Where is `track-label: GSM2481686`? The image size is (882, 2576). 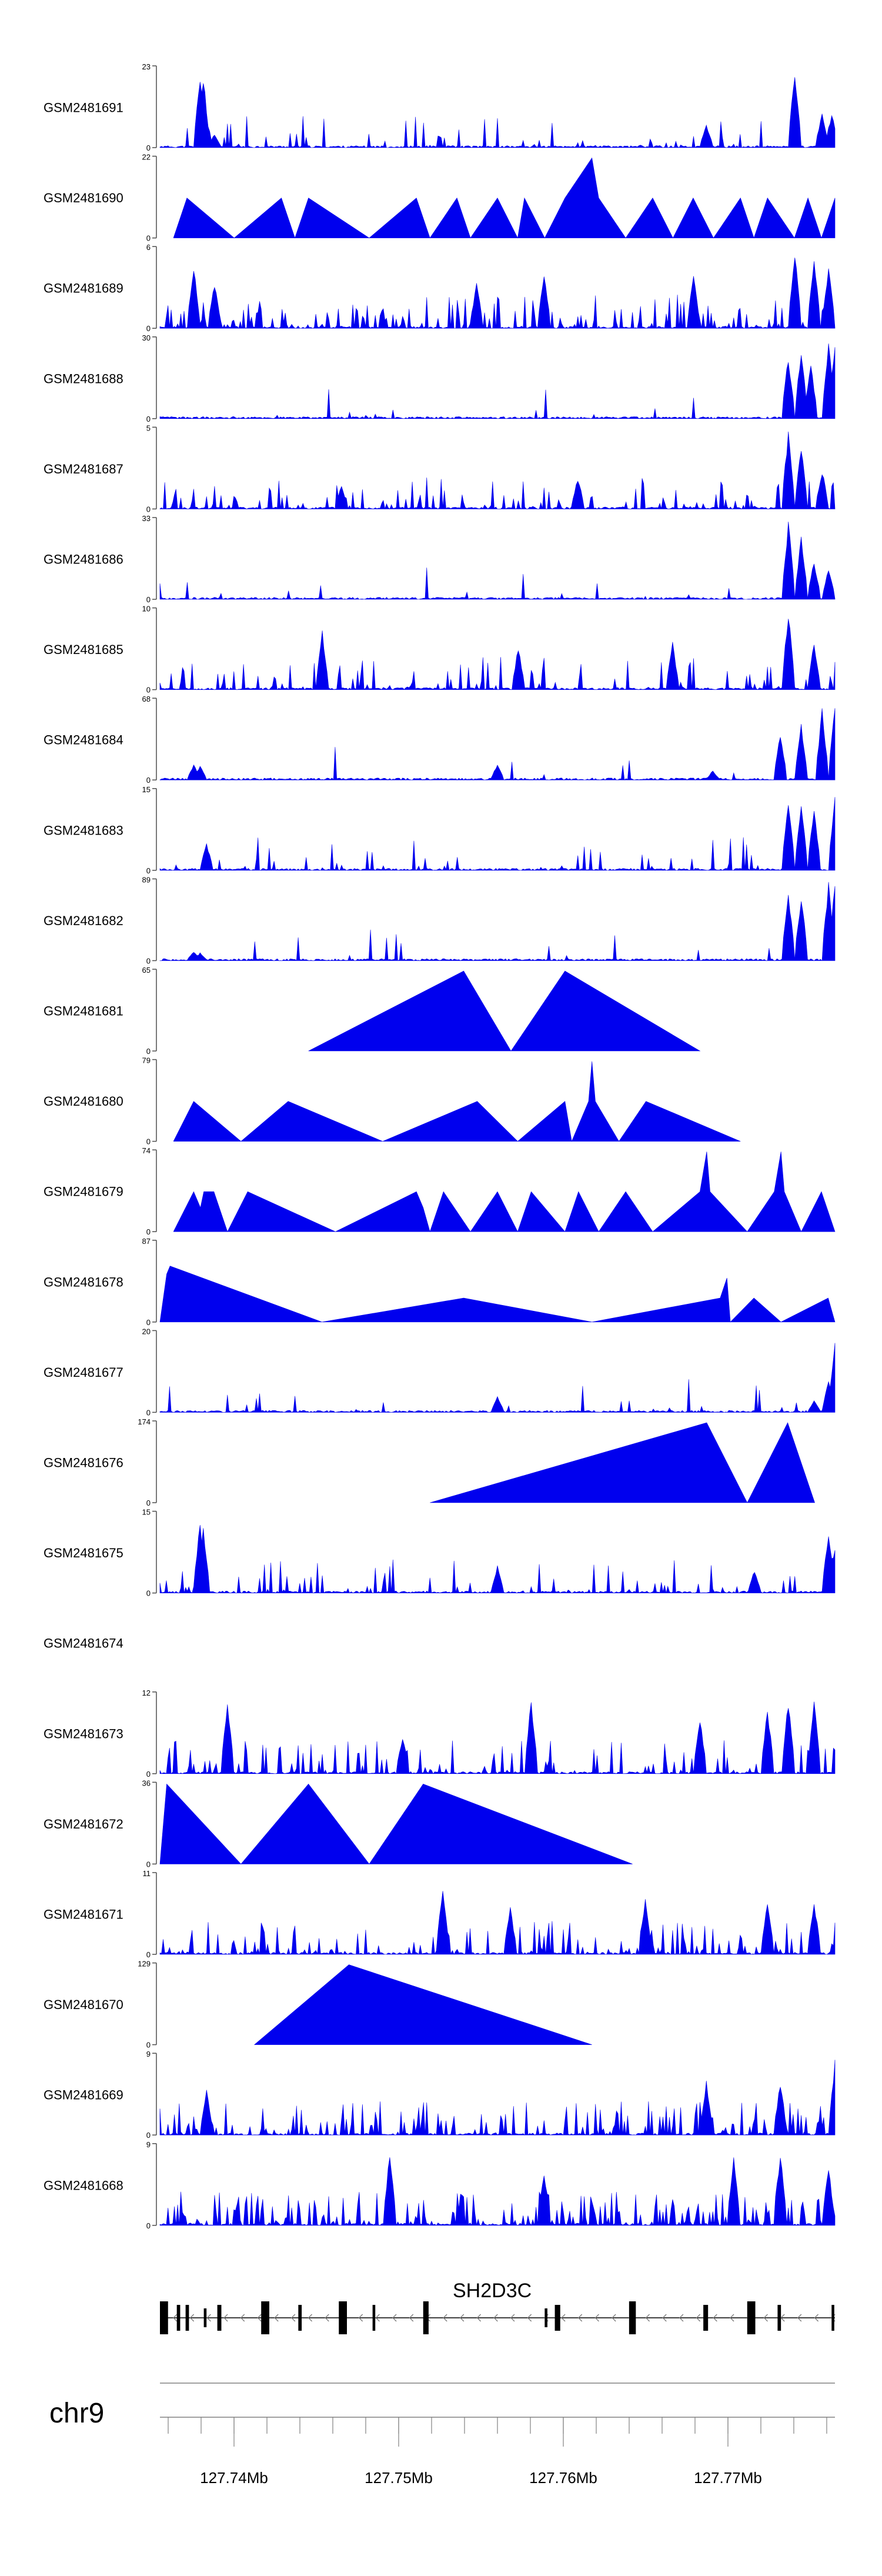
track-label: GSM2481686 is located at coordinates (83, 559).